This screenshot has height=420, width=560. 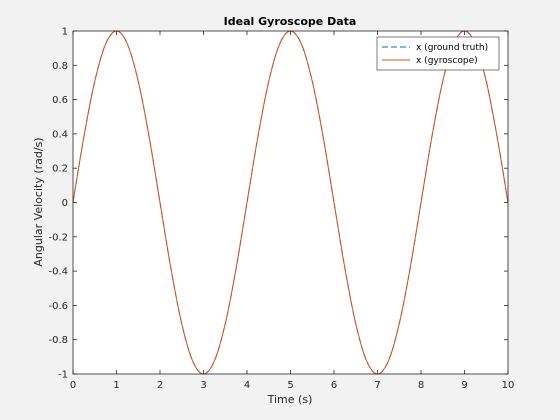 I want to click on y-tick-label: -0.8, so click(x=58, y=340).